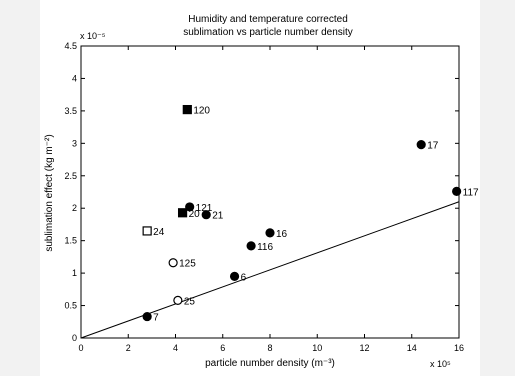  I want to click on data-label-121: 121, so click(204, 208).